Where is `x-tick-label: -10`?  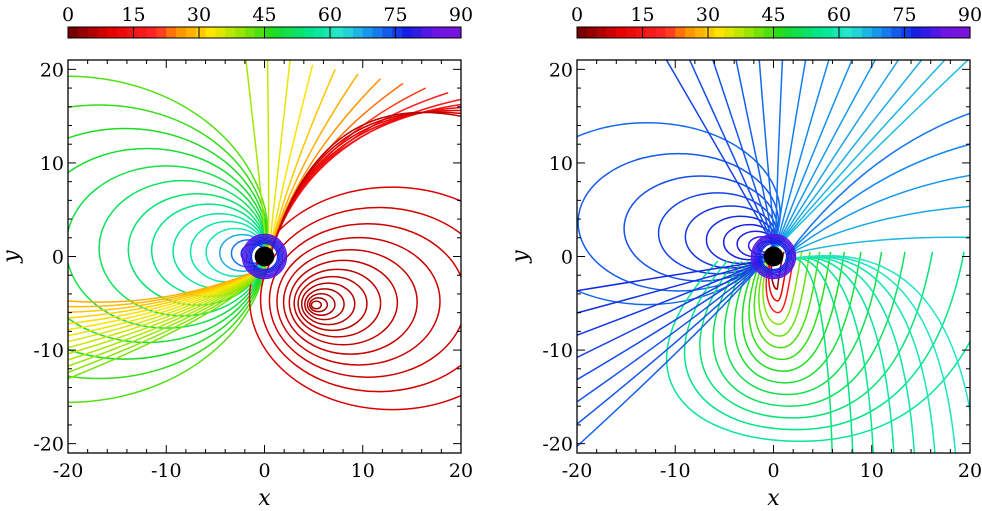
x-tick-label: -10 is located at coordinates (166, 471).